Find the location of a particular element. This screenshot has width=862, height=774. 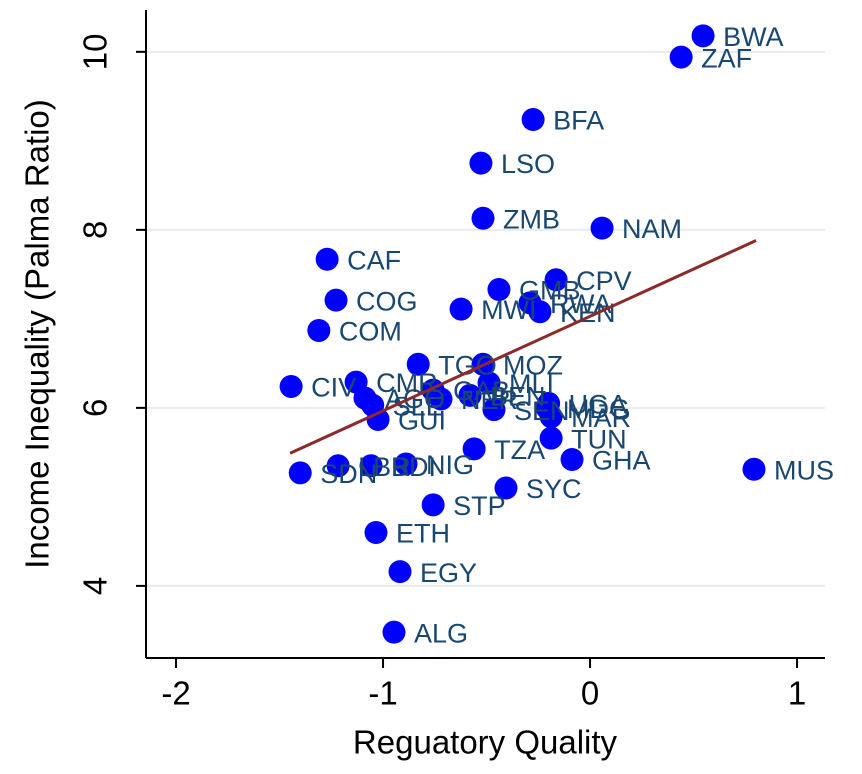

x-tick-label: -1 is located at coordinates (382, 693).